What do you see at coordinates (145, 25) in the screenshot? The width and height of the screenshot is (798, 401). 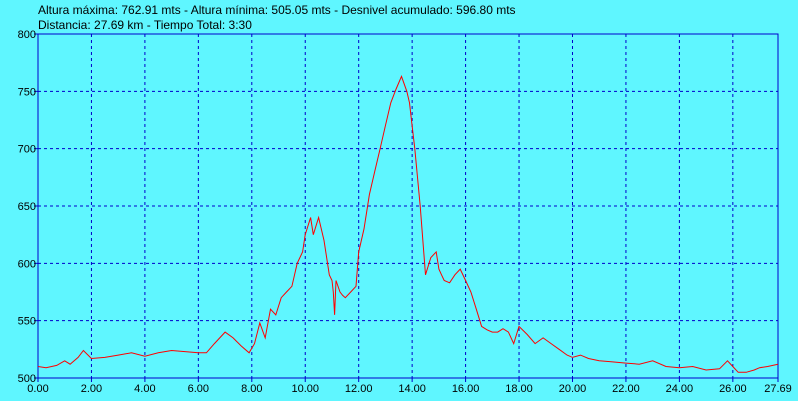 I see `distance-time-line: Distancia: 27.69 km - Tiempo Total: 3:30` at bounding box center [145, 25].